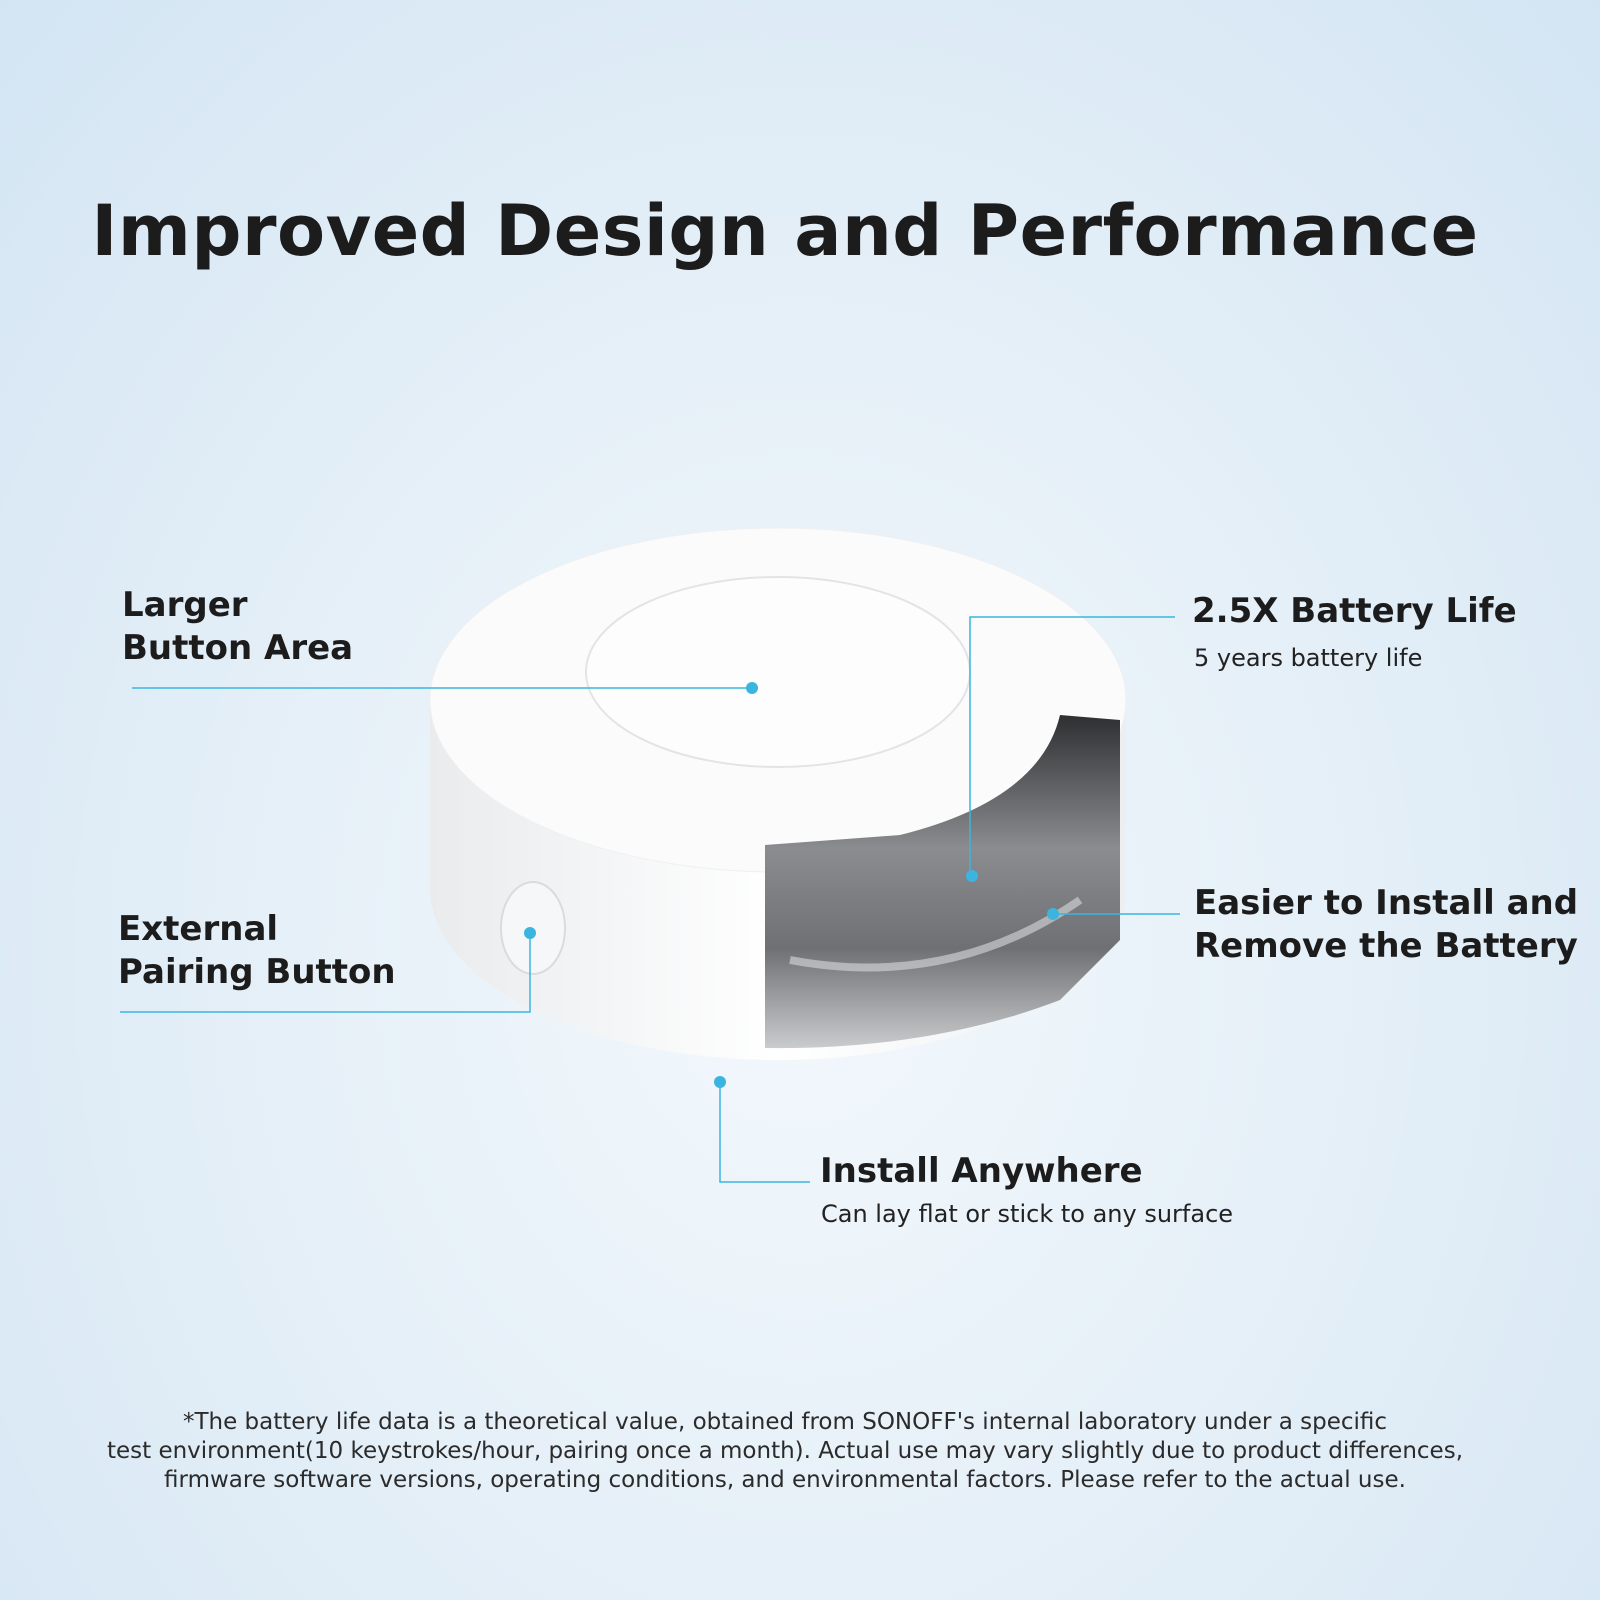  Describe the element at coordinates (1308, 658) in the screenshot. I see `callout-battery-life-subtitle: 5 years battery life` at that location.